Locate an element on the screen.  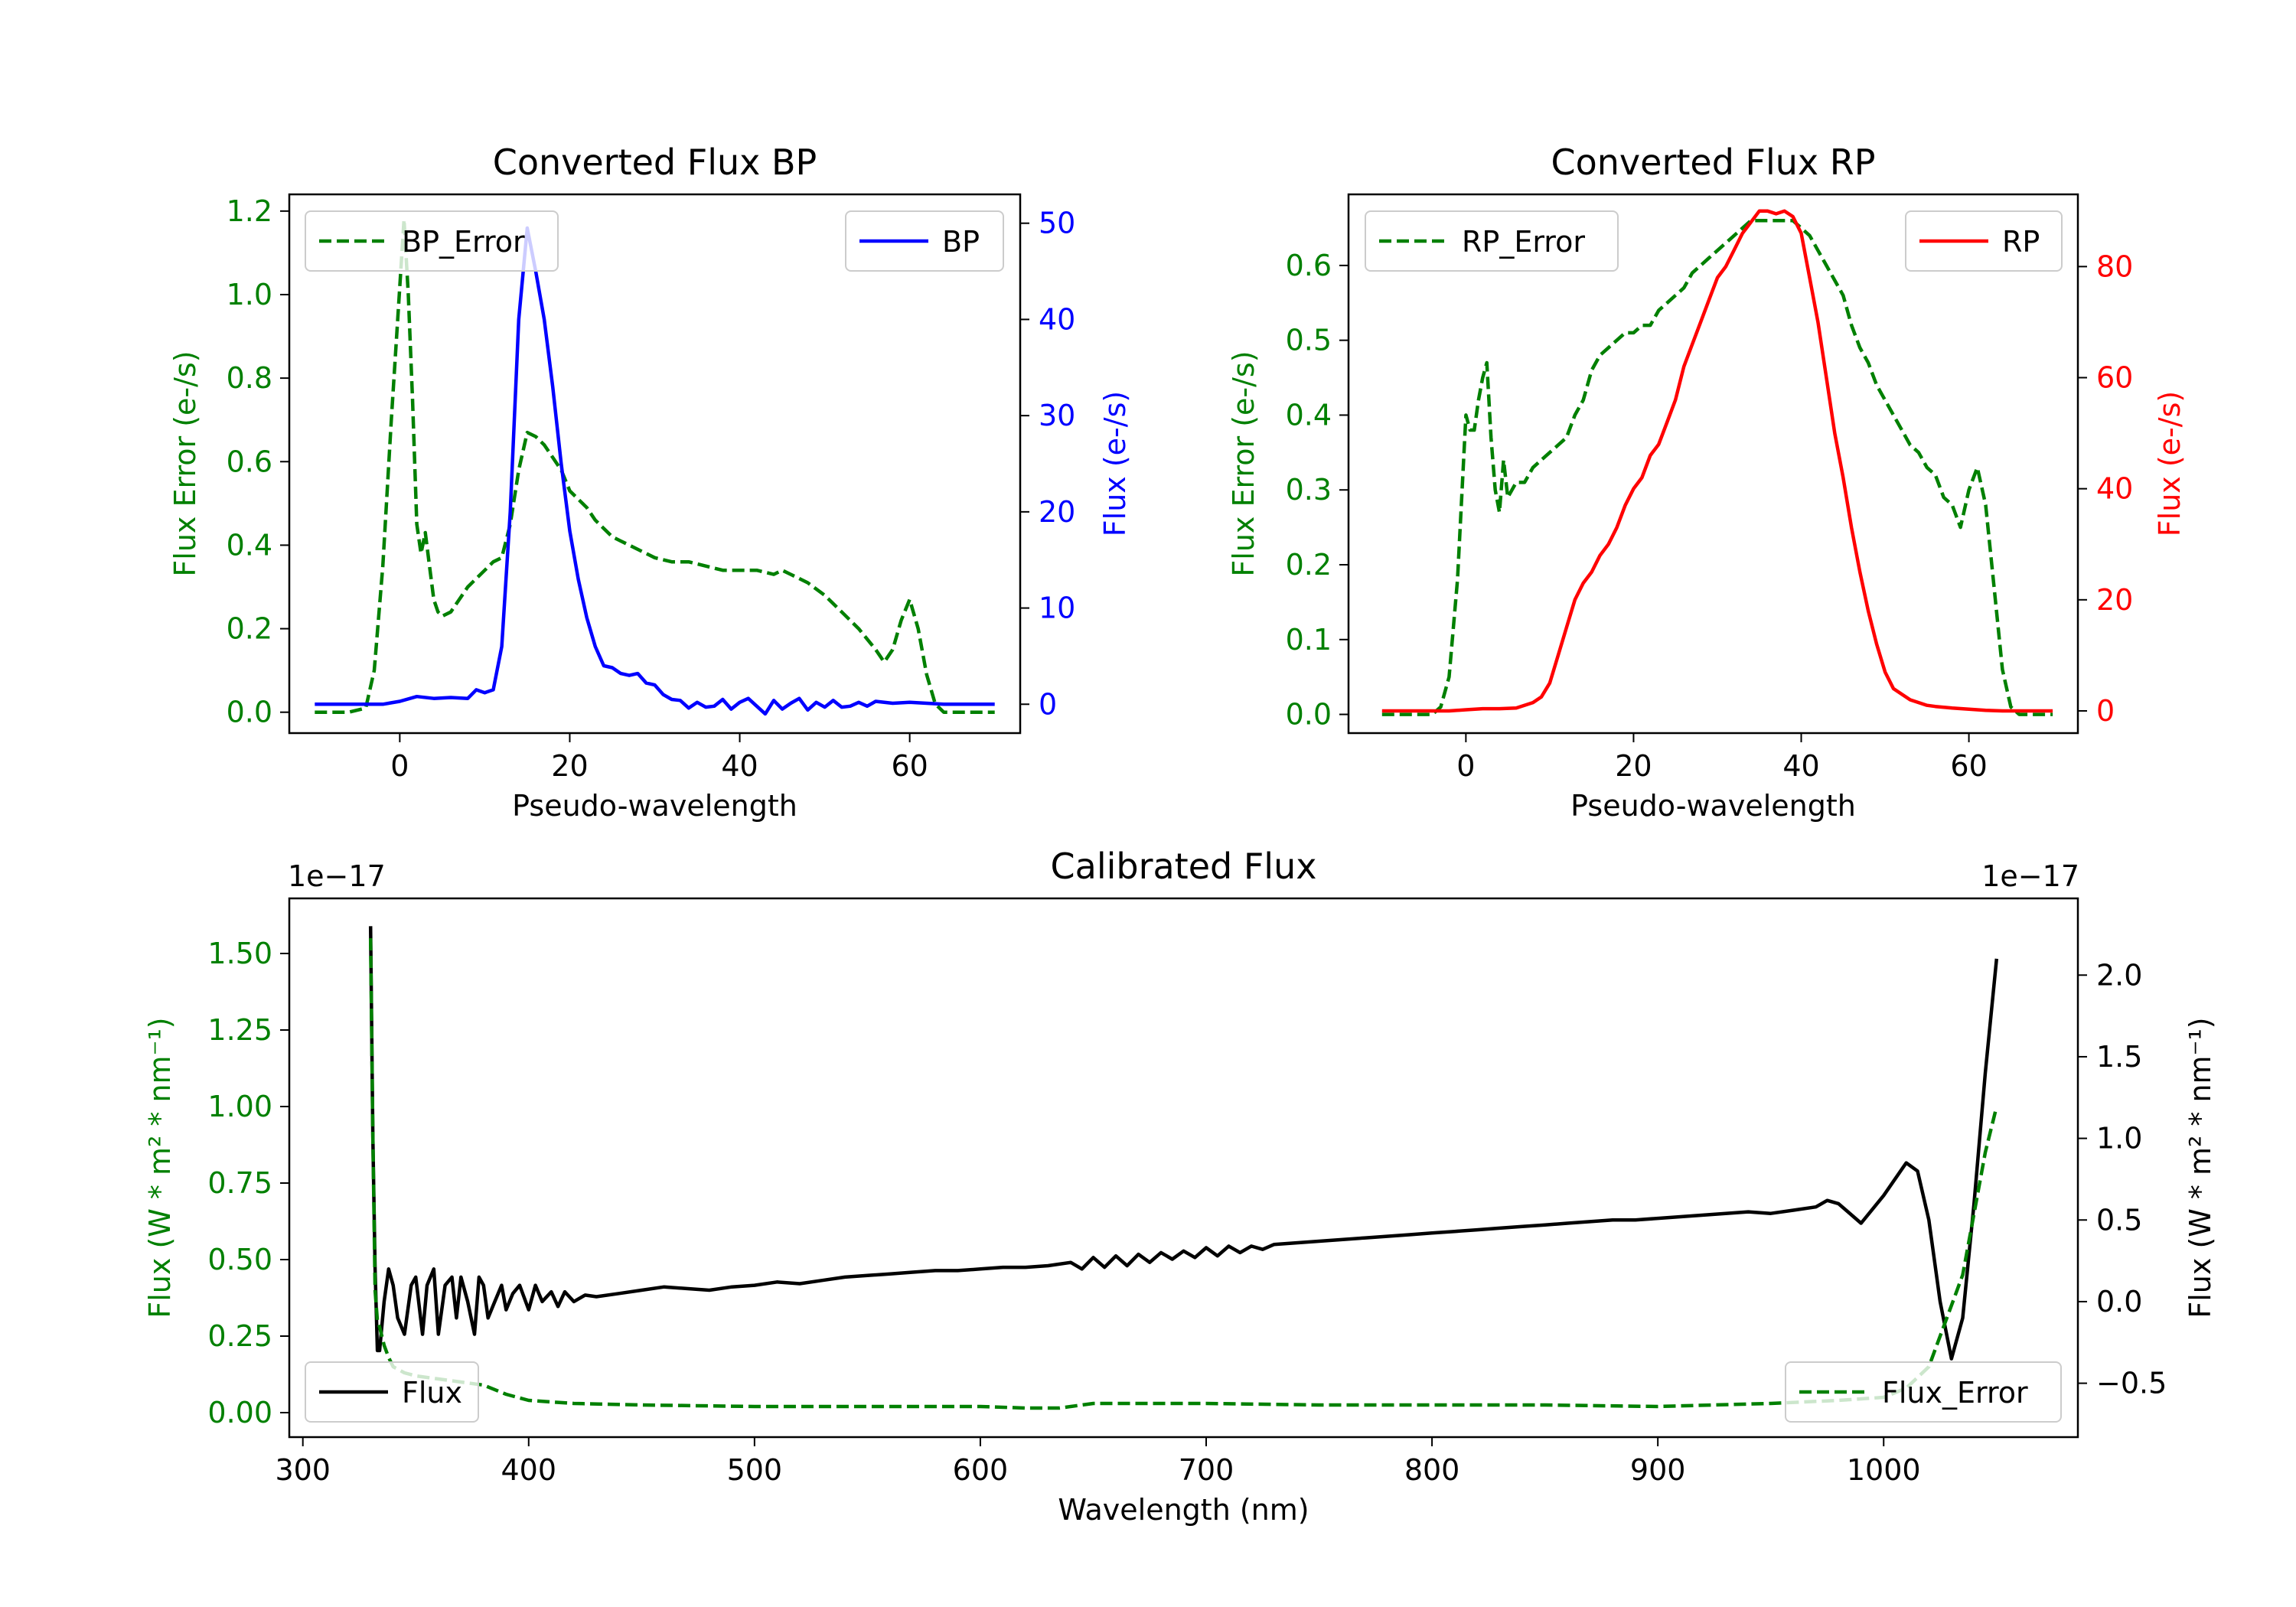
series-line-bp is located at coordinates (655, 471).